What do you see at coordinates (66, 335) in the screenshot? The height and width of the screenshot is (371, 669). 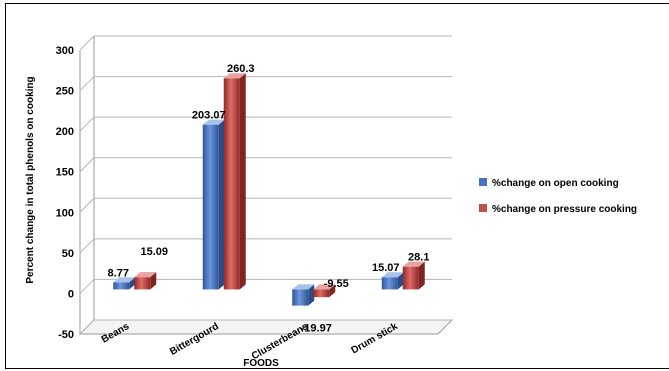 I see `y-tick-label: -50` at bounding box center [66, 335].